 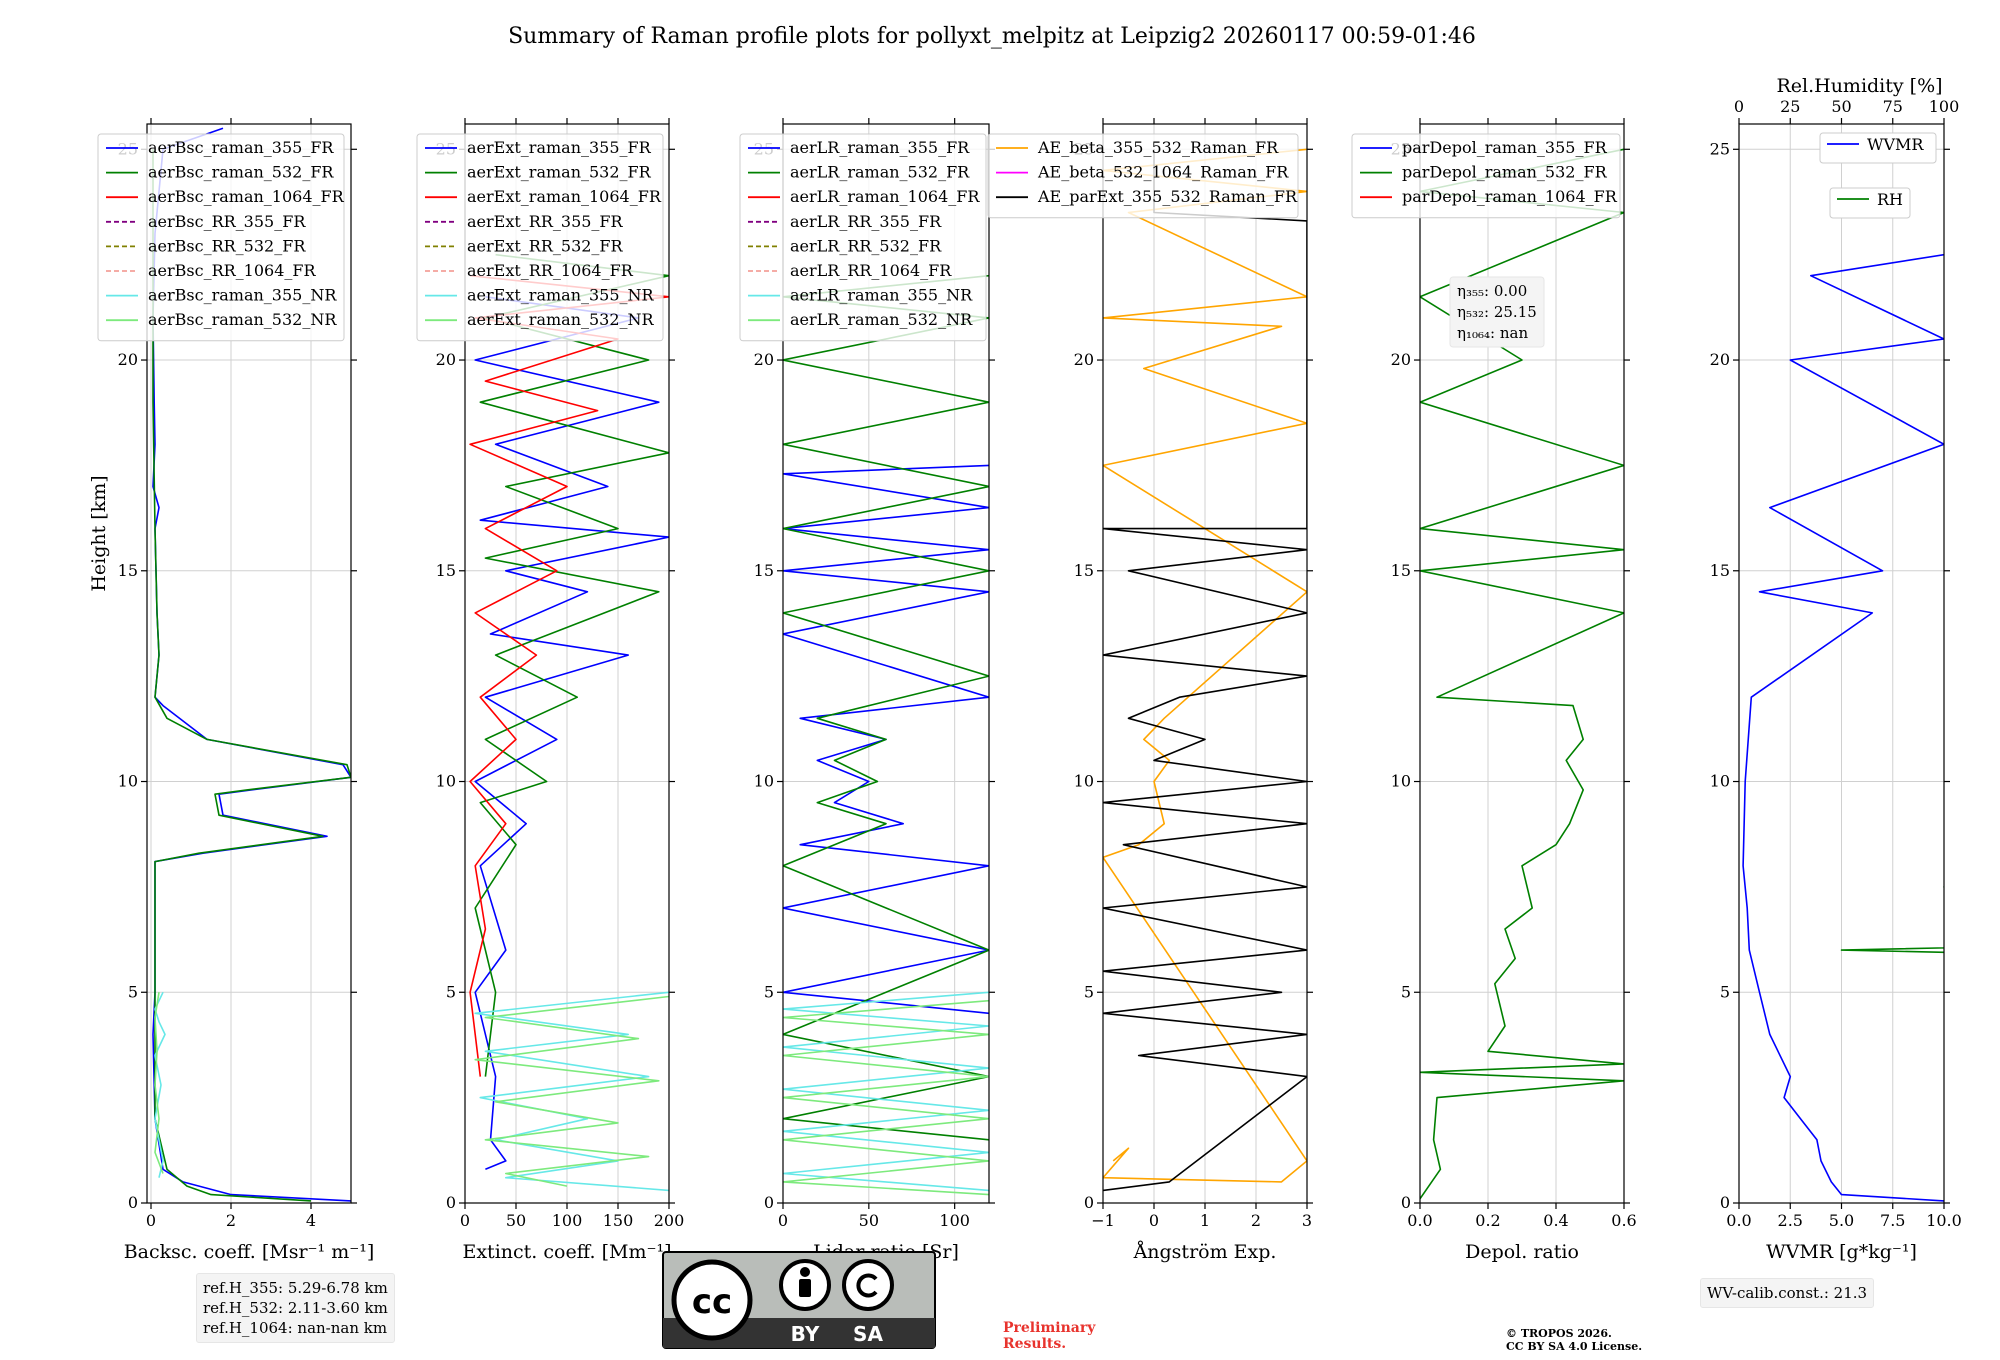 I want to click on cc-text: cc, so click(x=712, y=1302).